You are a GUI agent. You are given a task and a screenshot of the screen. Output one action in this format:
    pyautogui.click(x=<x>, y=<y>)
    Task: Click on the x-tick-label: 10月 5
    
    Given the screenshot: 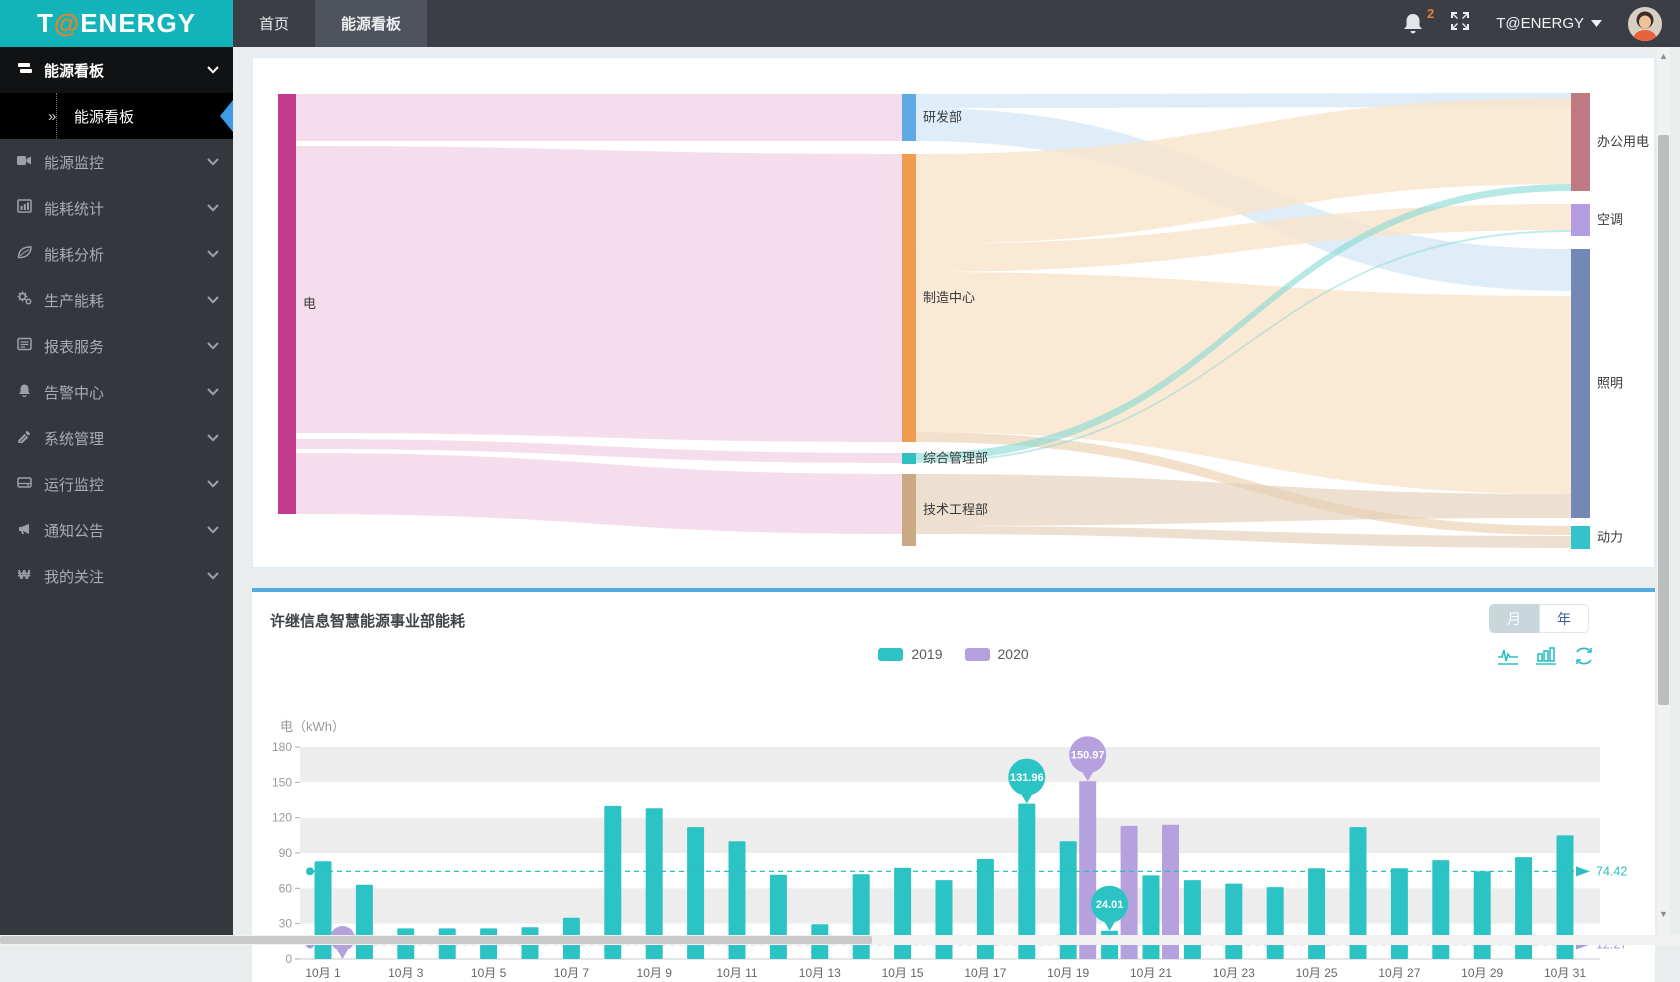 What is the action you would take?
    pyautogui.click(x=489, y=973)
    